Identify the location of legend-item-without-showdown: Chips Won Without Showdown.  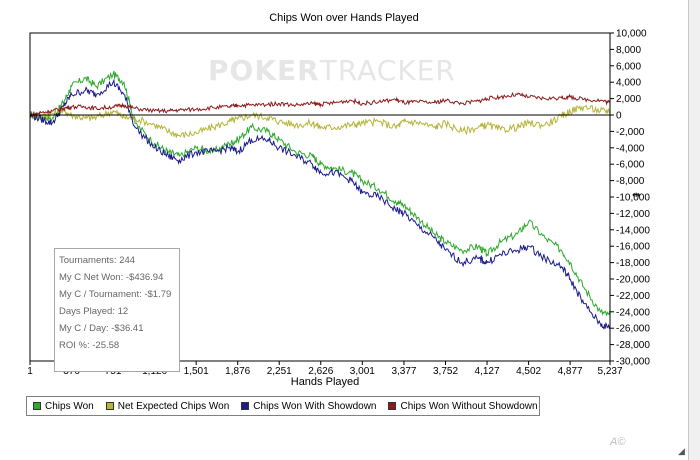
(463, 406).